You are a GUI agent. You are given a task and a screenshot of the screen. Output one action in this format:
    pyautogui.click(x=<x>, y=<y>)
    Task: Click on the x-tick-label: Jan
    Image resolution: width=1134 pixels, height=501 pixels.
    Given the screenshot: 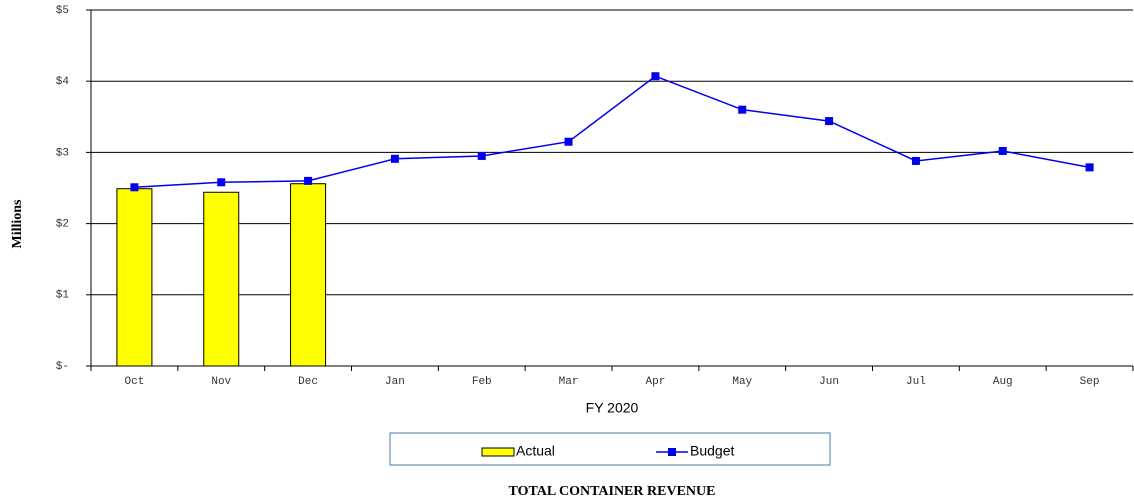 What is the action you would take?
    pyautogui.click(x=395, y=382)
    